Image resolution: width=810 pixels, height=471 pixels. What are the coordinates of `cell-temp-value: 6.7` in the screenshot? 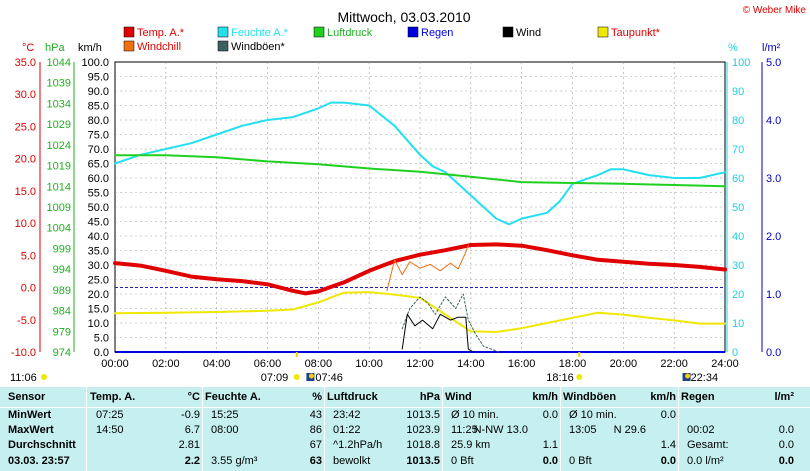 It's located at (192, 430).